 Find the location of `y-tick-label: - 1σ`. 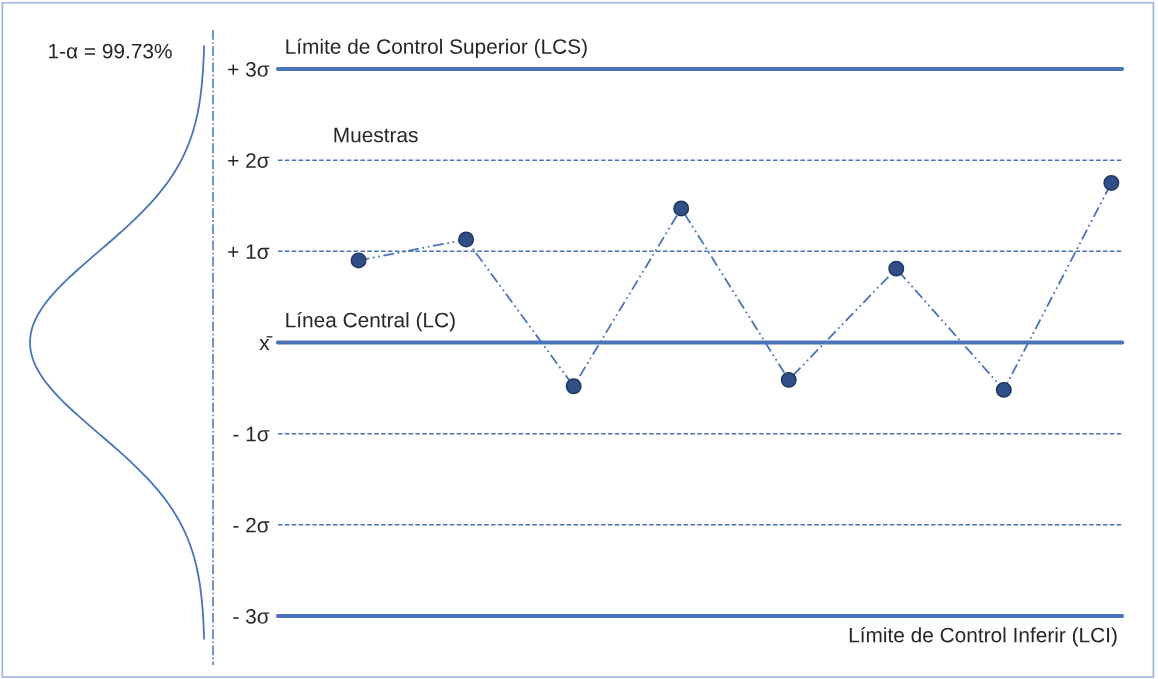

y-tick-label: - 1σ is located at coordinates (251, 434).